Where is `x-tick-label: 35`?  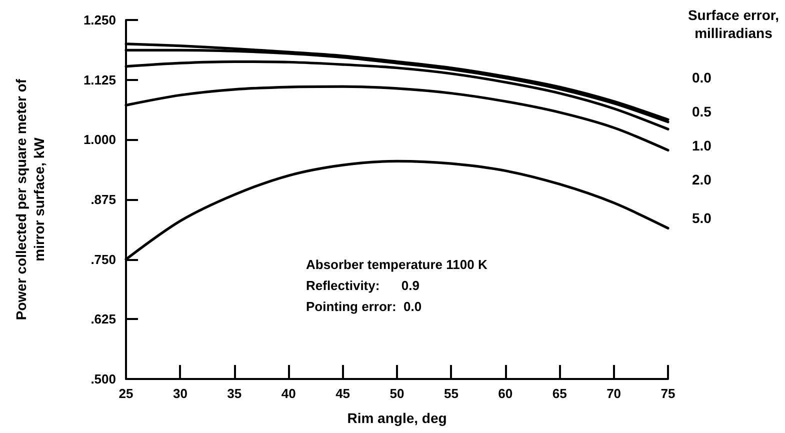 x-tick-label: 35 is located at coordinates (234, 393).